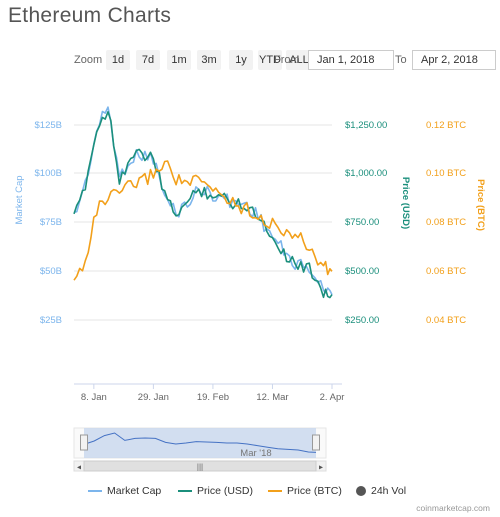 The width and height of the screenshot is (500, 517). Describe the element at coordinates (272, 397) in the screenshot. I see `x-tick-label: 12. Mar` at that location.